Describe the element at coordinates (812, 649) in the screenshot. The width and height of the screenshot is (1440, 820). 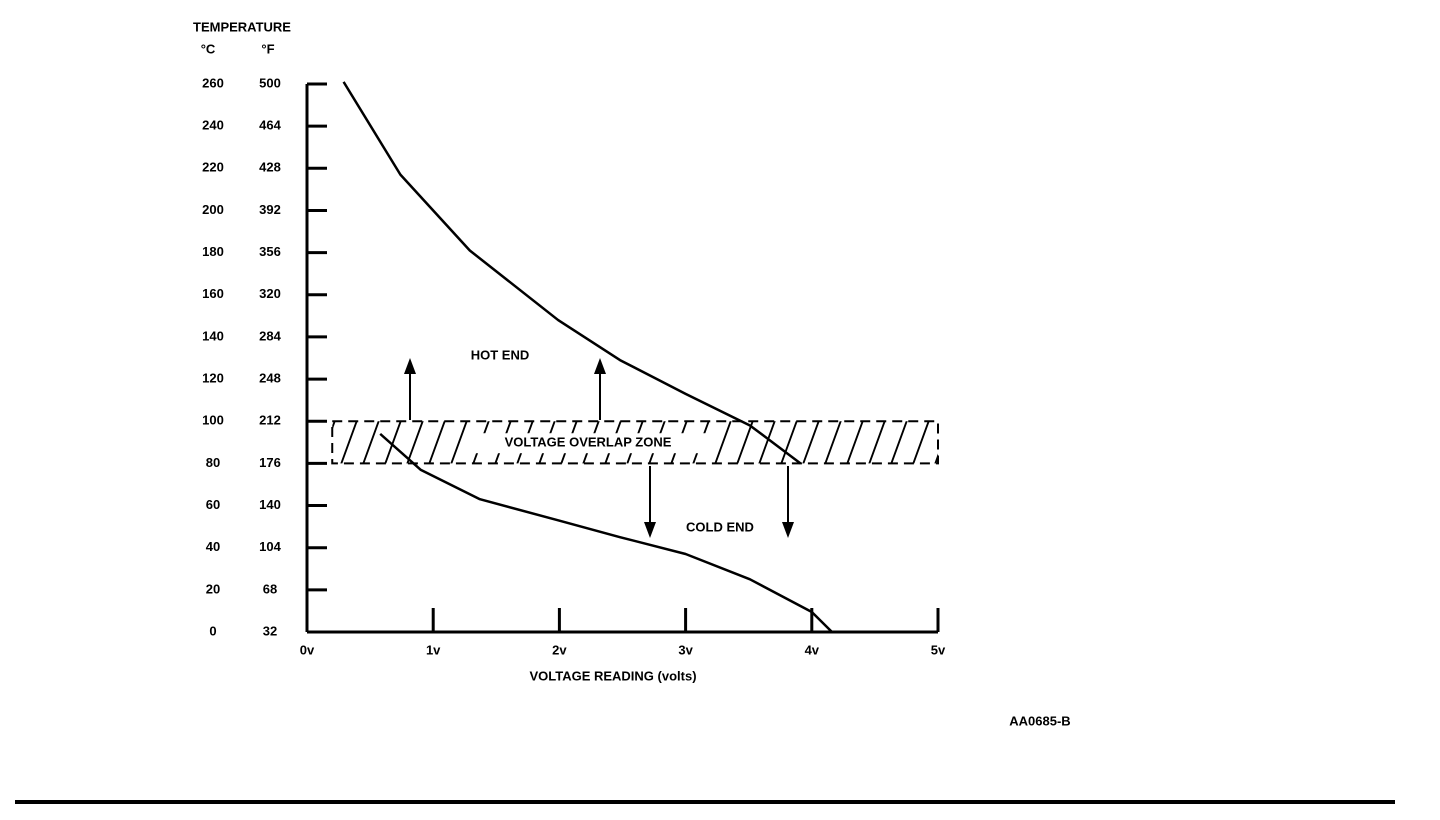
I see `x-tick-label: 4v` at that location.